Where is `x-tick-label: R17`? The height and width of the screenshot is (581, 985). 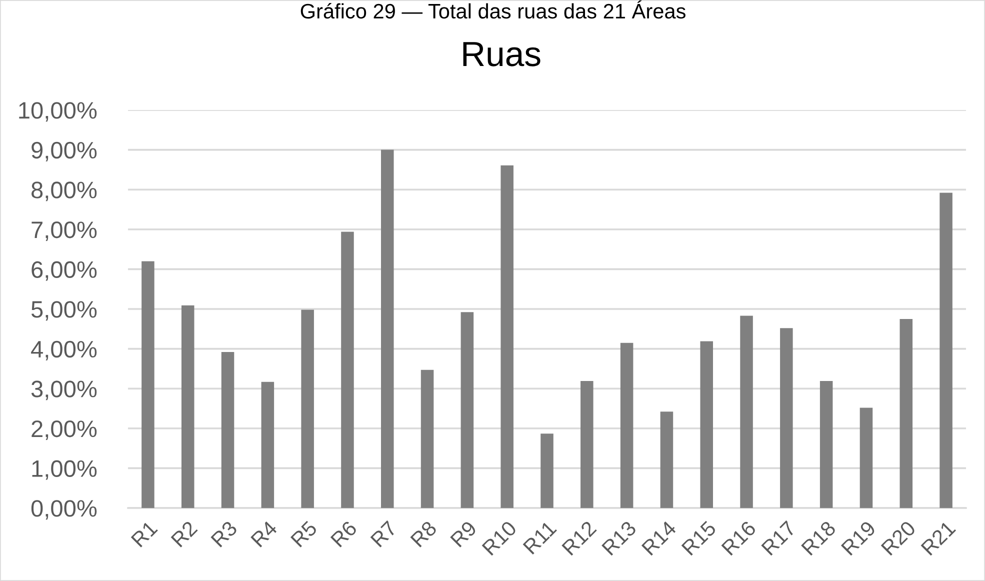
x-tick-label: R17 is located at coordinates (778, 538).